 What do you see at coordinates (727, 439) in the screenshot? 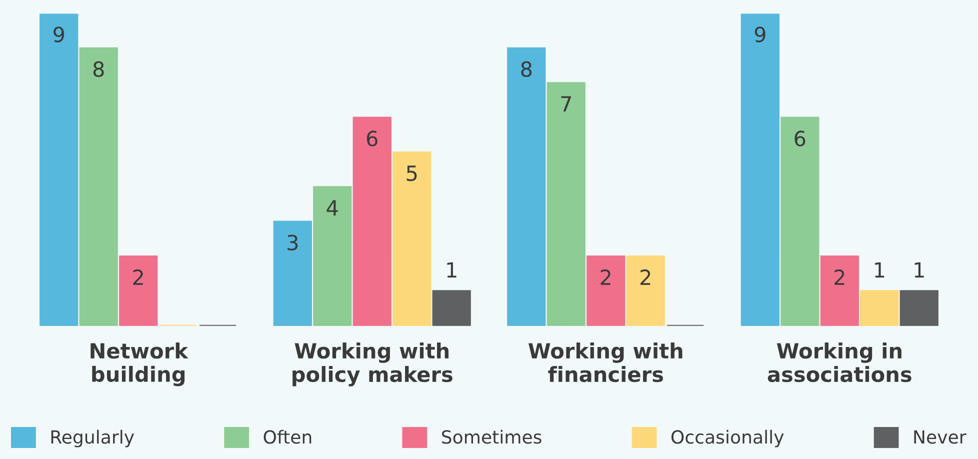
I see `legend-label: Occasionally` at bounding box center [727, 439].